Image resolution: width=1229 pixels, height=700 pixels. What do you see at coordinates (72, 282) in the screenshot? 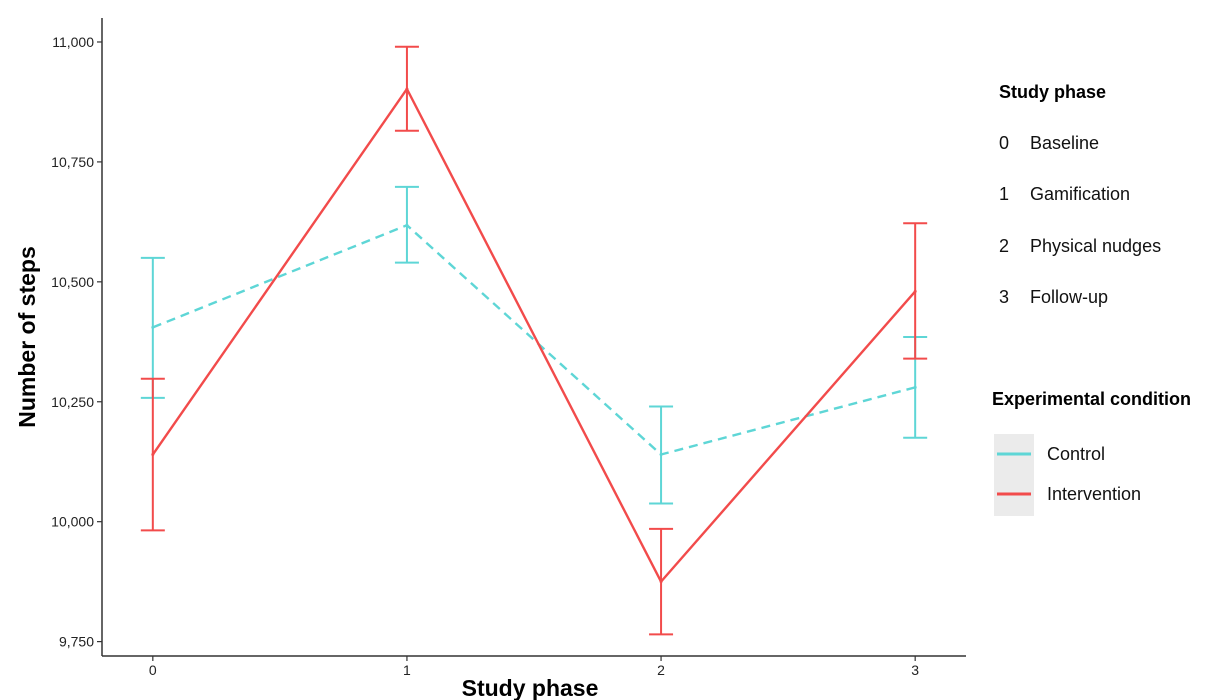
I see `y-tick-label: 10,500` at bounding box center [72, 282].